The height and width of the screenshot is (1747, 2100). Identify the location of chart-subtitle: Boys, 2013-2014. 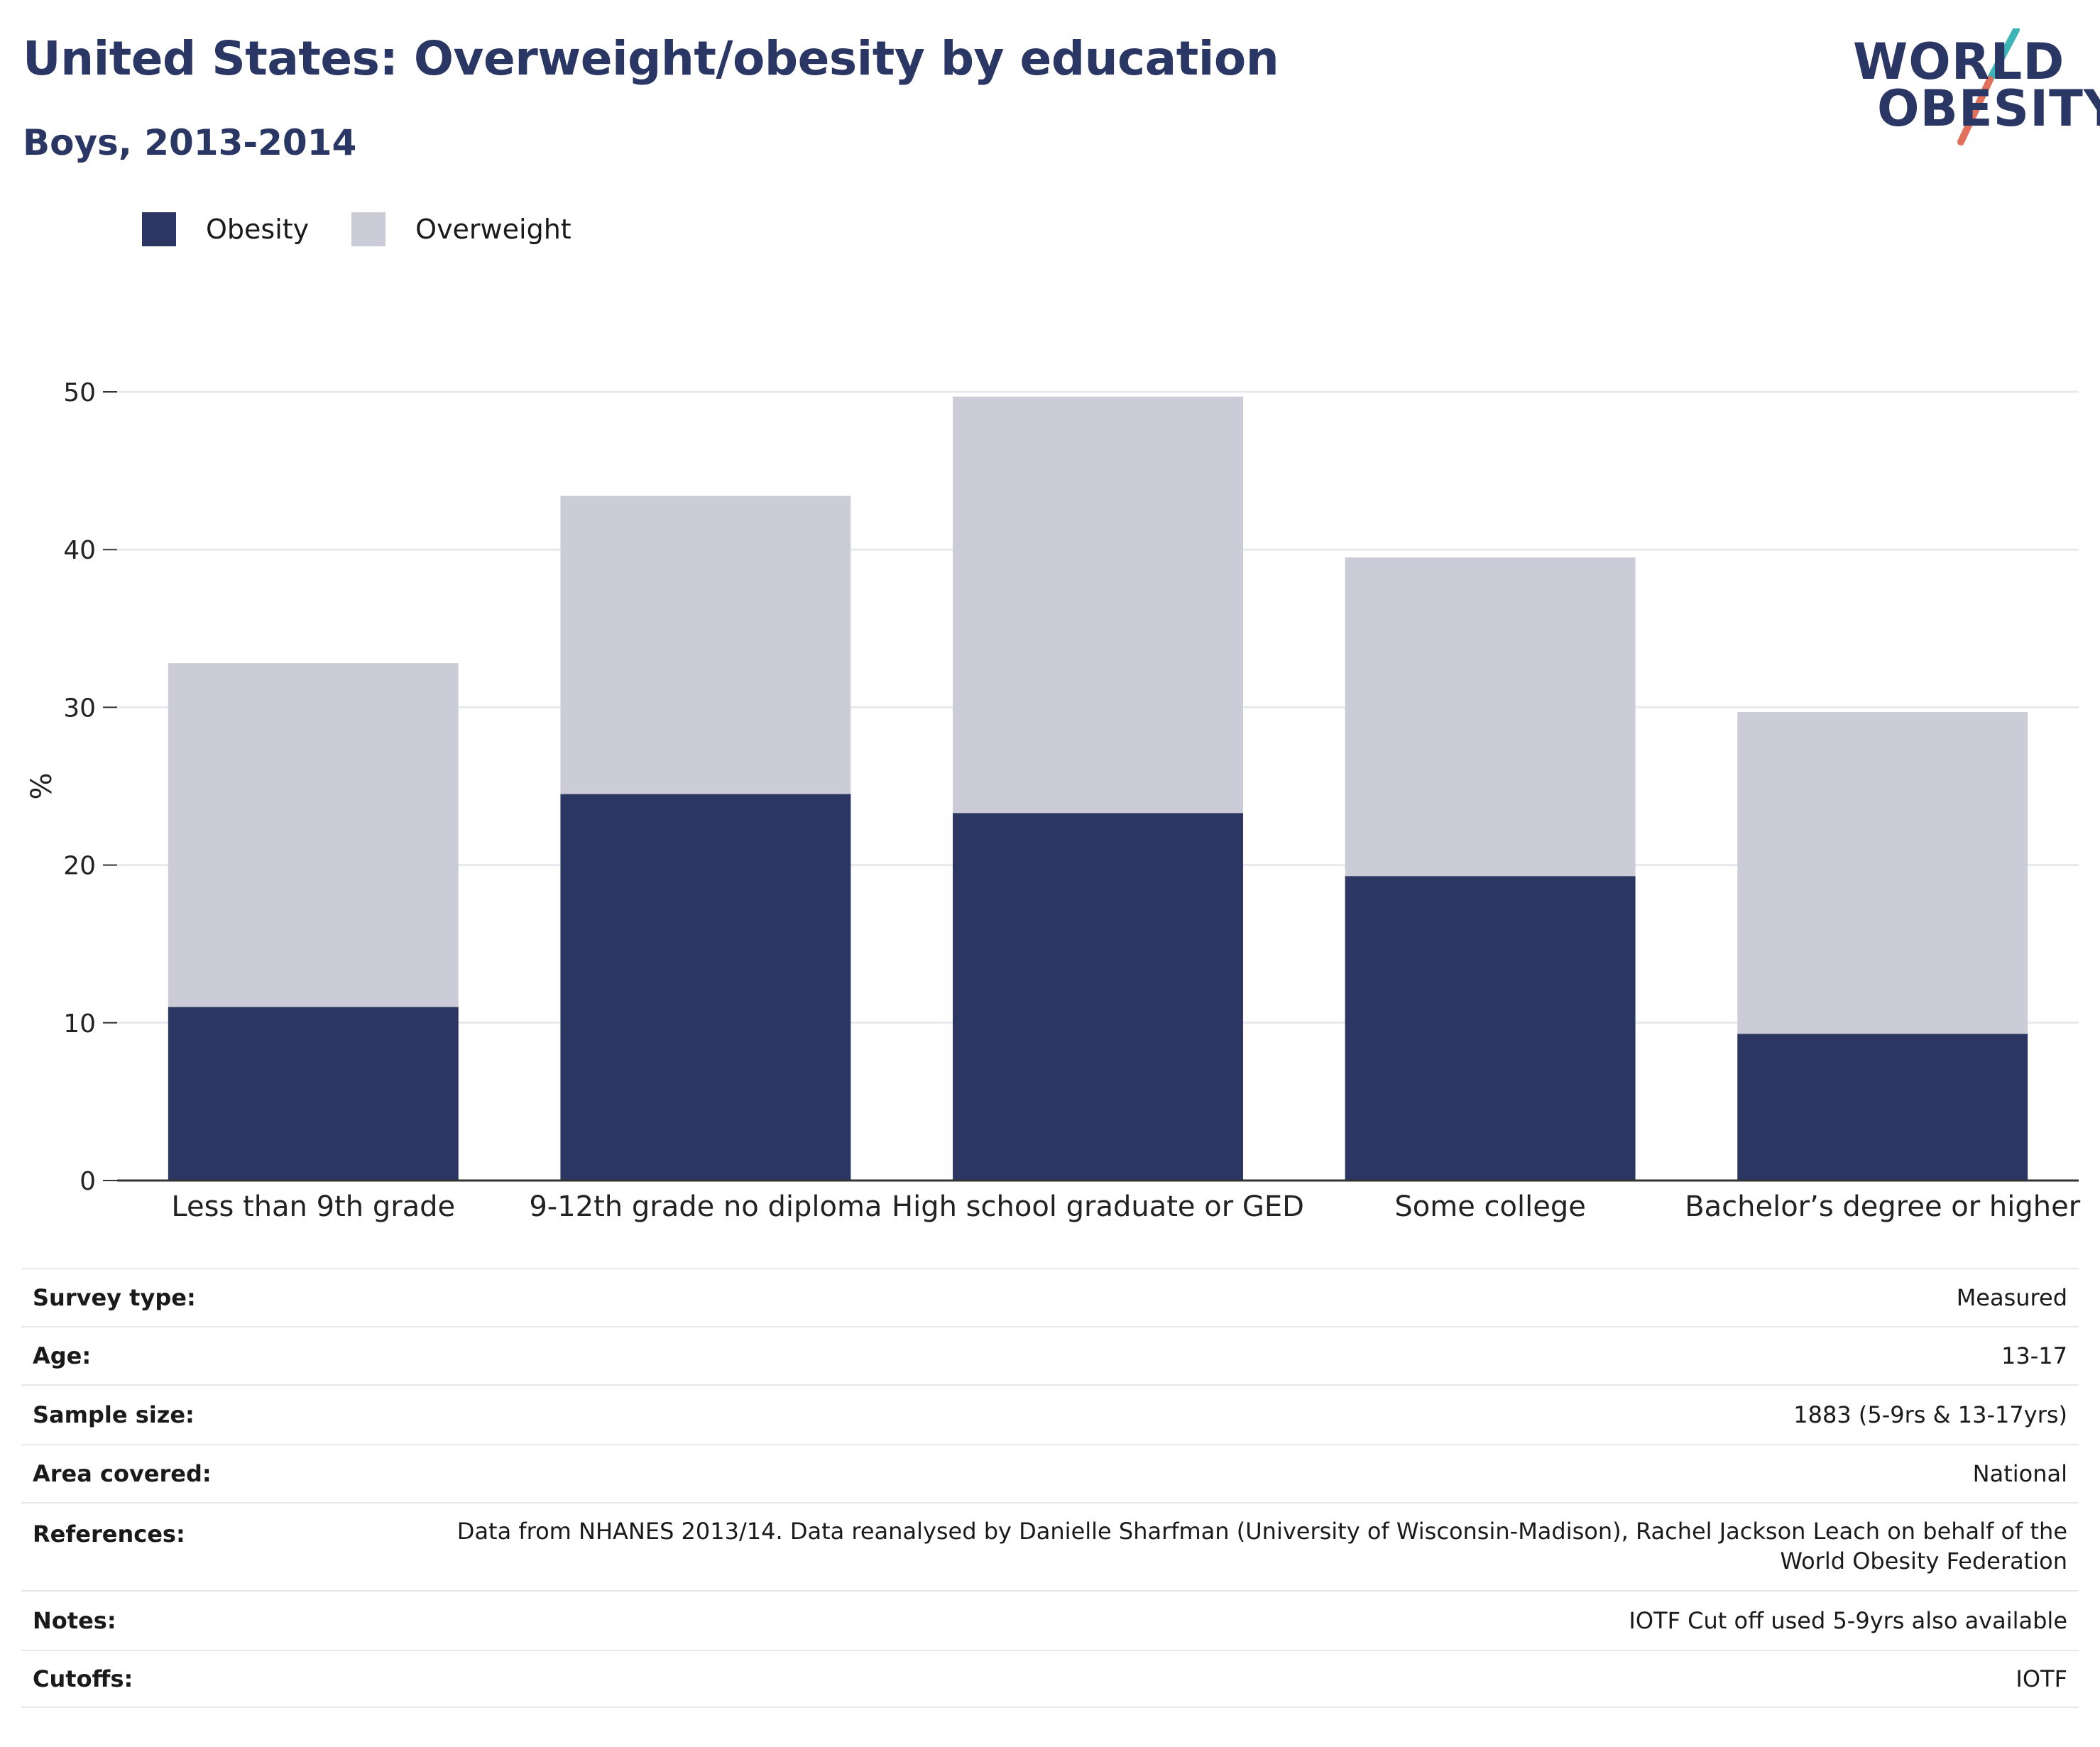
(190, 142).